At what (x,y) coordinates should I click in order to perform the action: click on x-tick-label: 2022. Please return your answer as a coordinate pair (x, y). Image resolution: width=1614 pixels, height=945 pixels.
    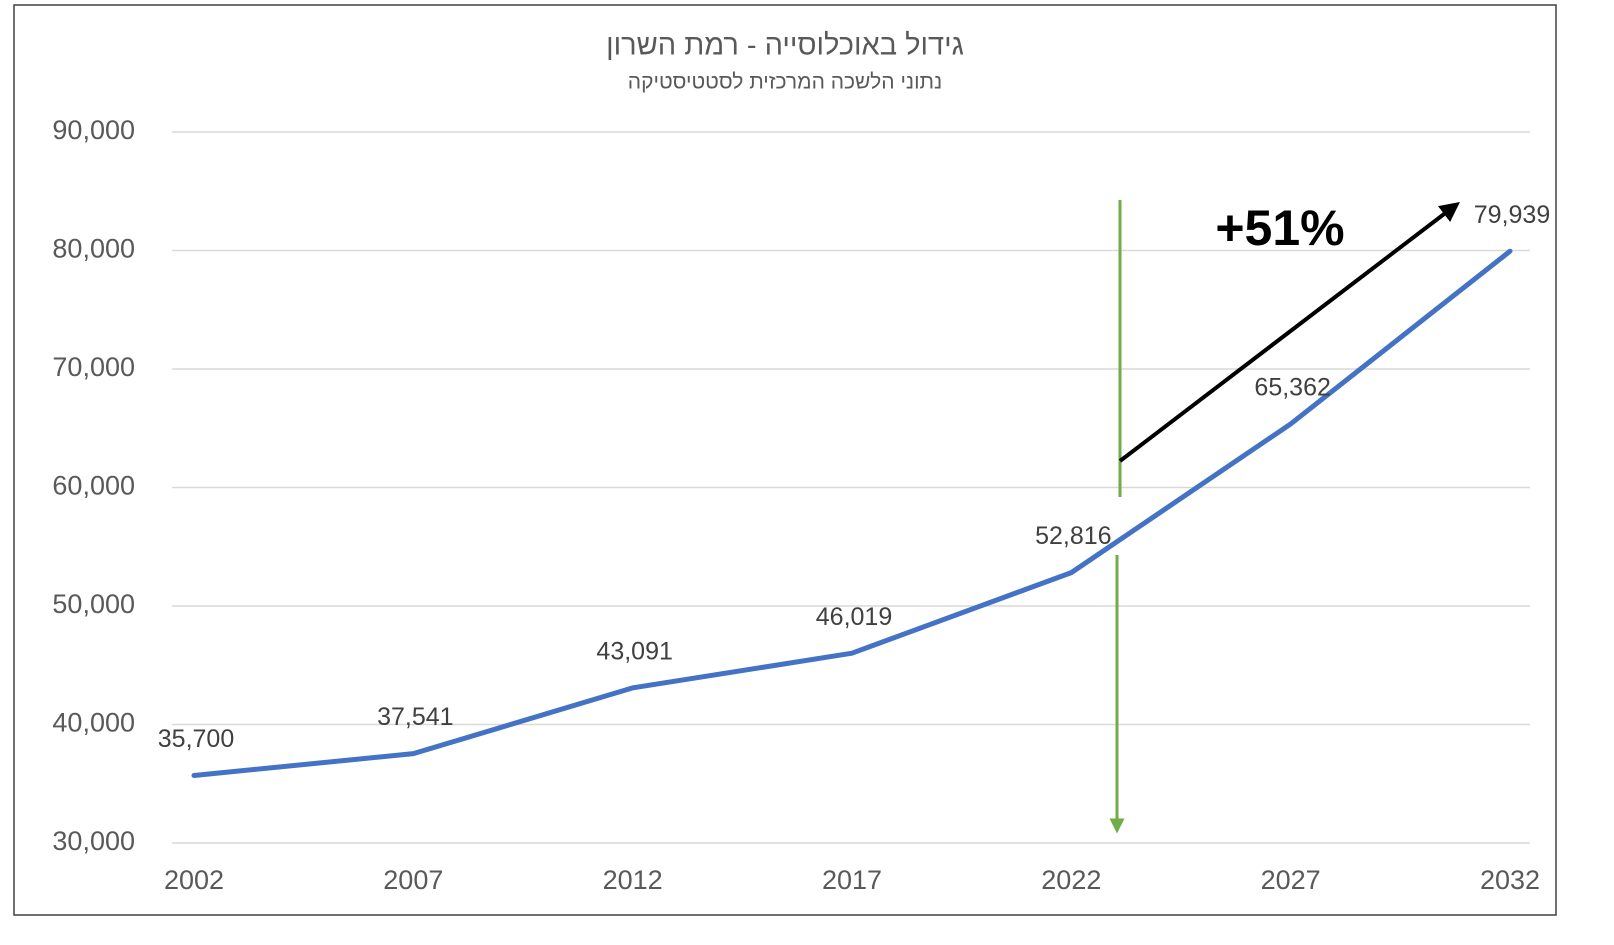
    Looking at the image, I should click on (1071, 880).